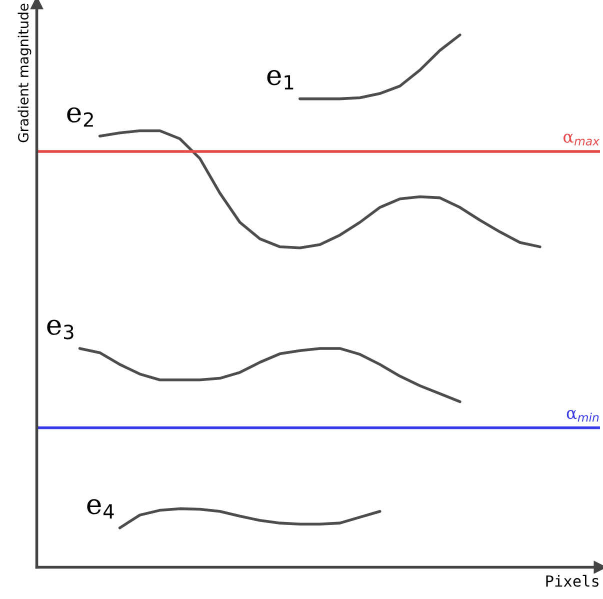 Image resolution: width=603 pixels, height=599 pixels. What do you see at coordinates (80, 117) in the screenshot?
I see `series-label: e$_{2}$` at bounding box center [80, 117].